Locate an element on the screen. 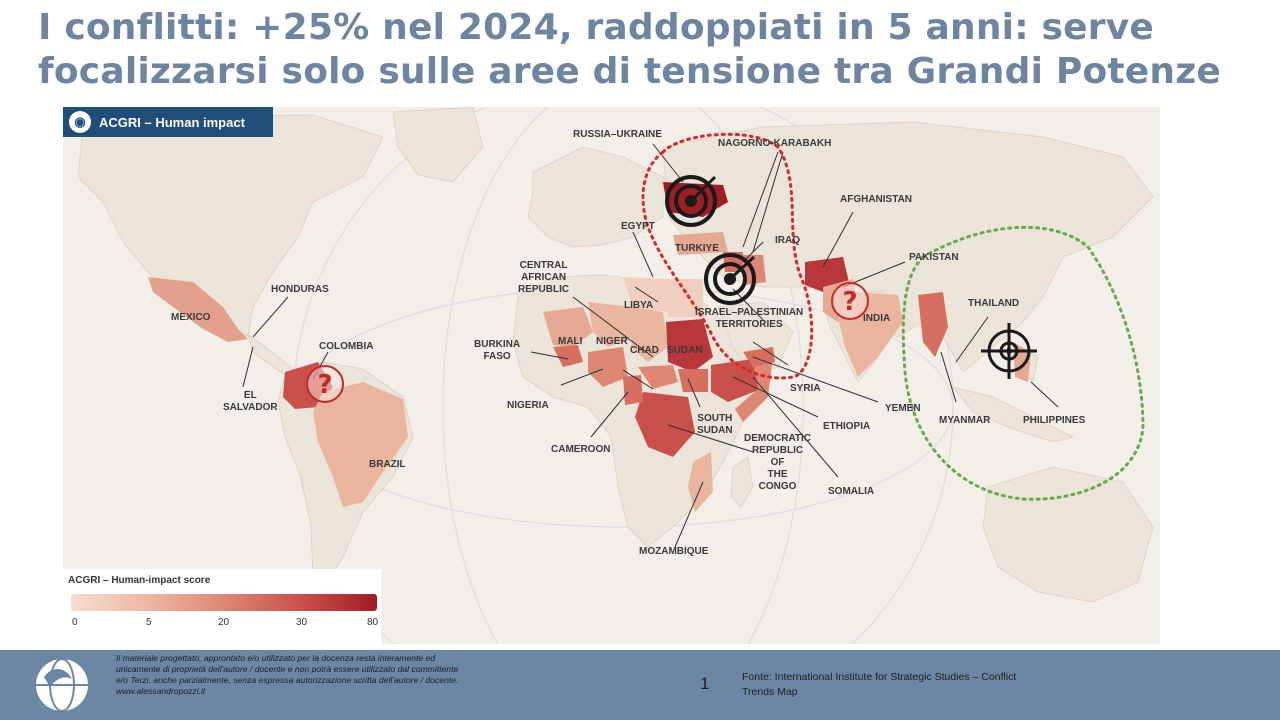 This screenshot has width=1280, height=720. label-niger: NIGER is located at coordinates (612, 341).